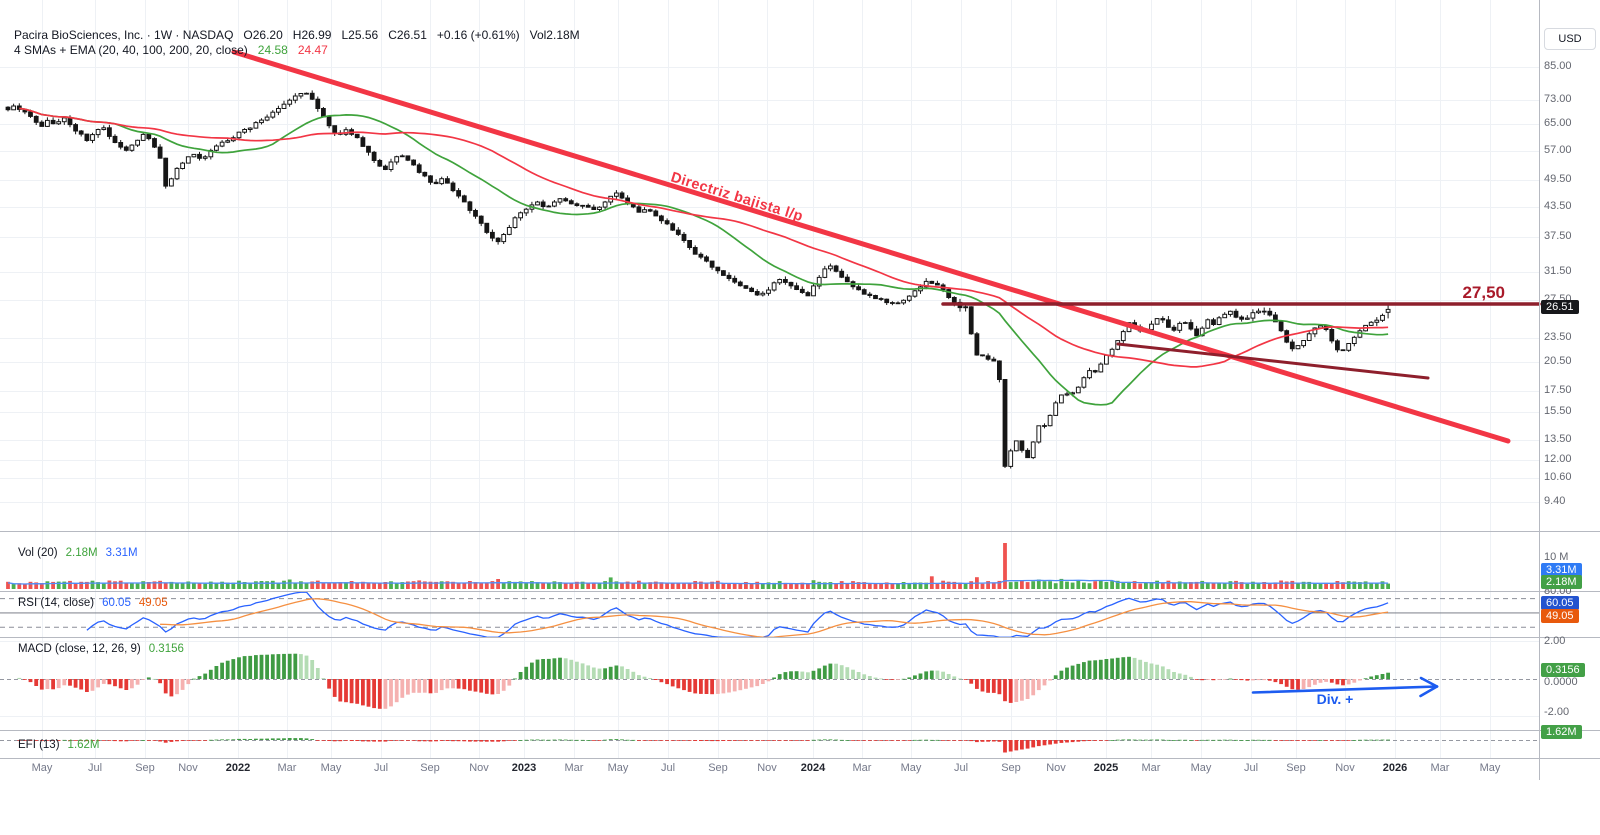 This screenshot has width=1600, height=835. What do you see at coordinates (769, 745) in the screenshot?
I see `efi-pane` at bounding box center [769, 745].